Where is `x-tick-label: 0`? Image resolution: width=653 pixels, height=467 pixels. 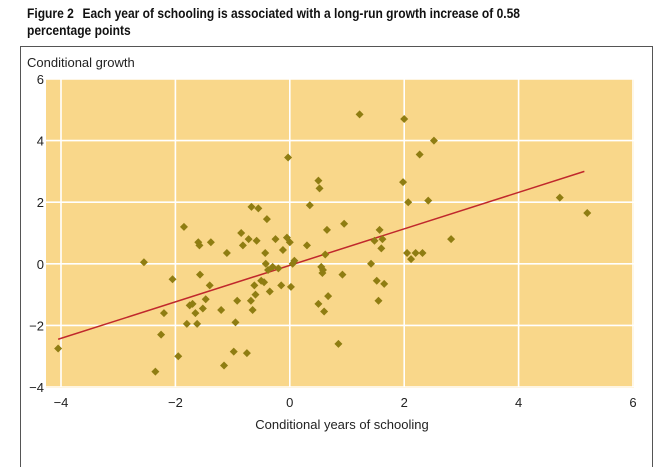 x-tick-label: 0 is located at coordinates (289, 402).